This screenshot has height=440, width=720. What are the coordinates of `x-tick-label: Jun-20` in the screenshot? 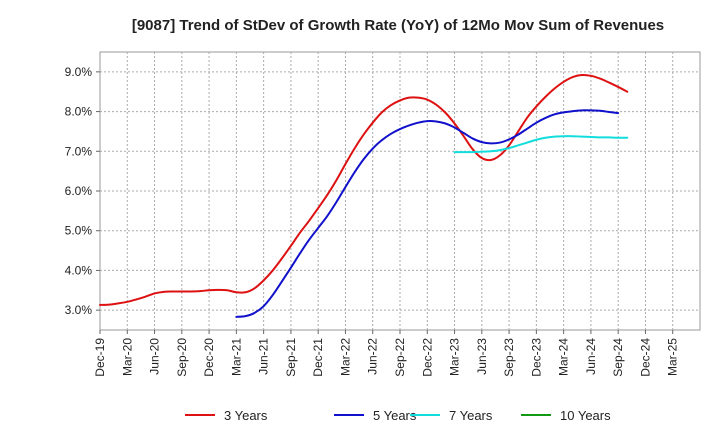 It's located at (155, 356).